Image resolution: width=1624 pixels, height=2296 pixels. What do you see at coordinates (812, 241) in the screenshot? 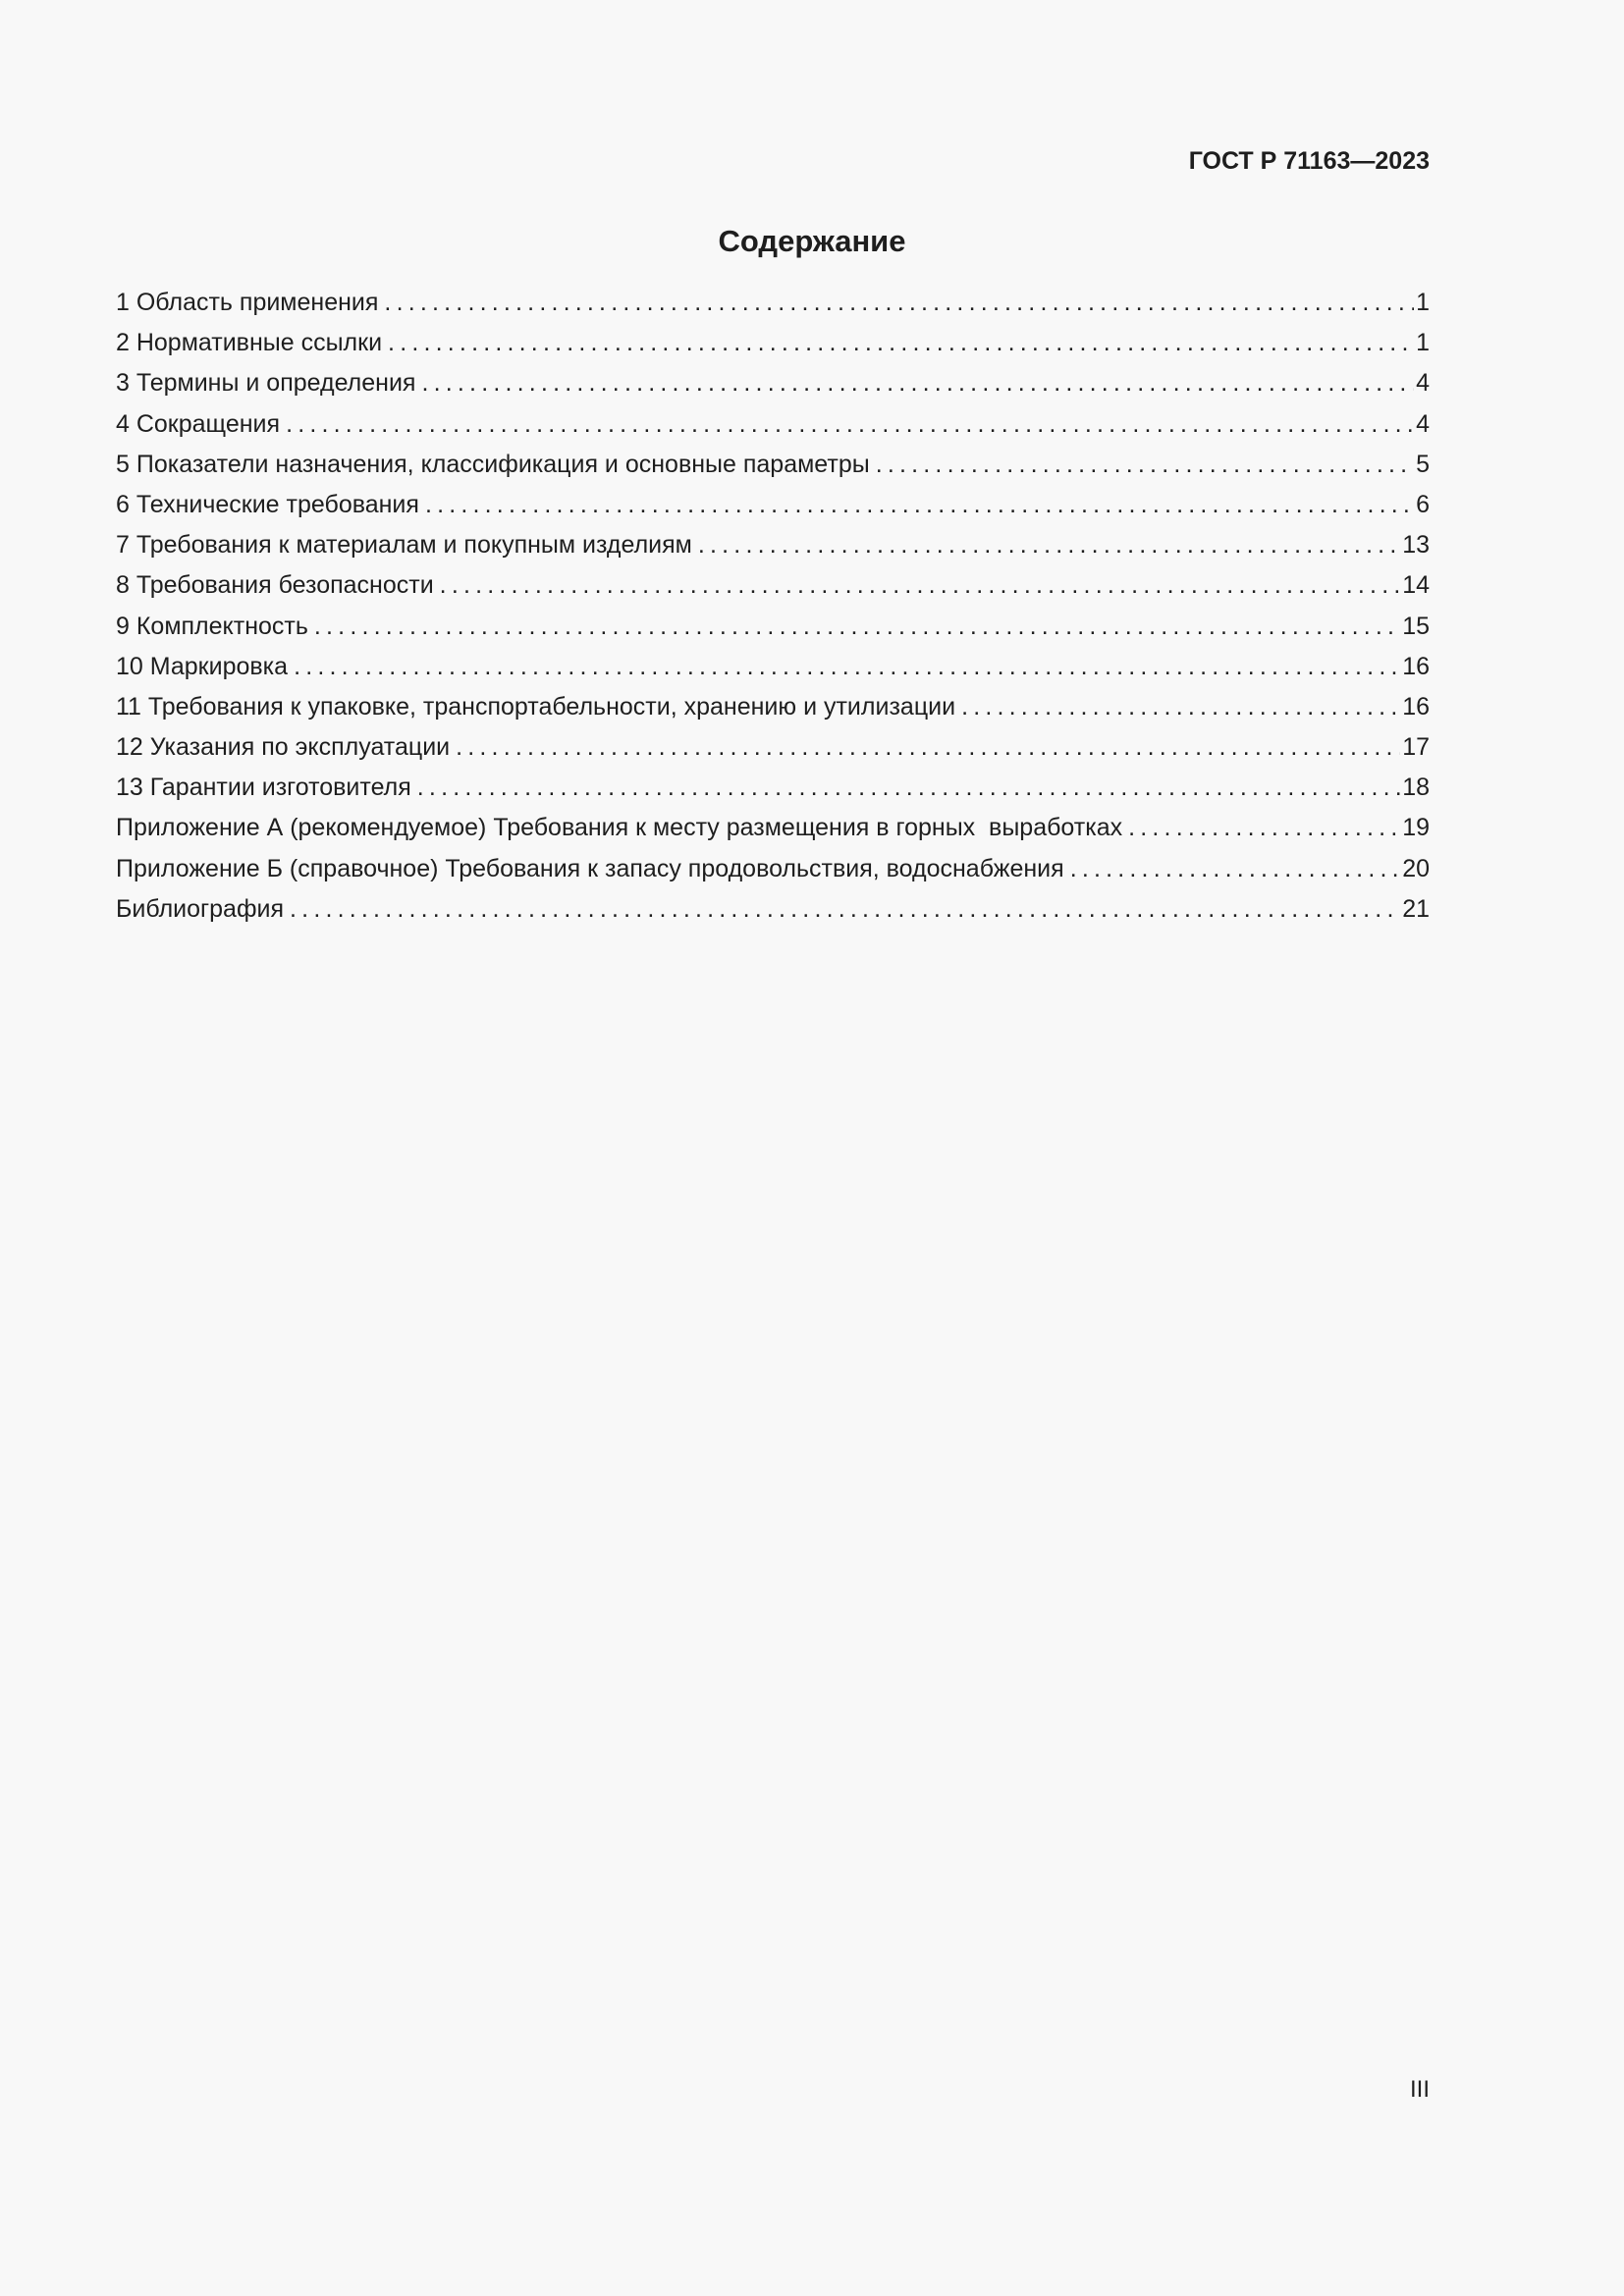
I see `page-title: Содержание` at bounding box center [812, 241].